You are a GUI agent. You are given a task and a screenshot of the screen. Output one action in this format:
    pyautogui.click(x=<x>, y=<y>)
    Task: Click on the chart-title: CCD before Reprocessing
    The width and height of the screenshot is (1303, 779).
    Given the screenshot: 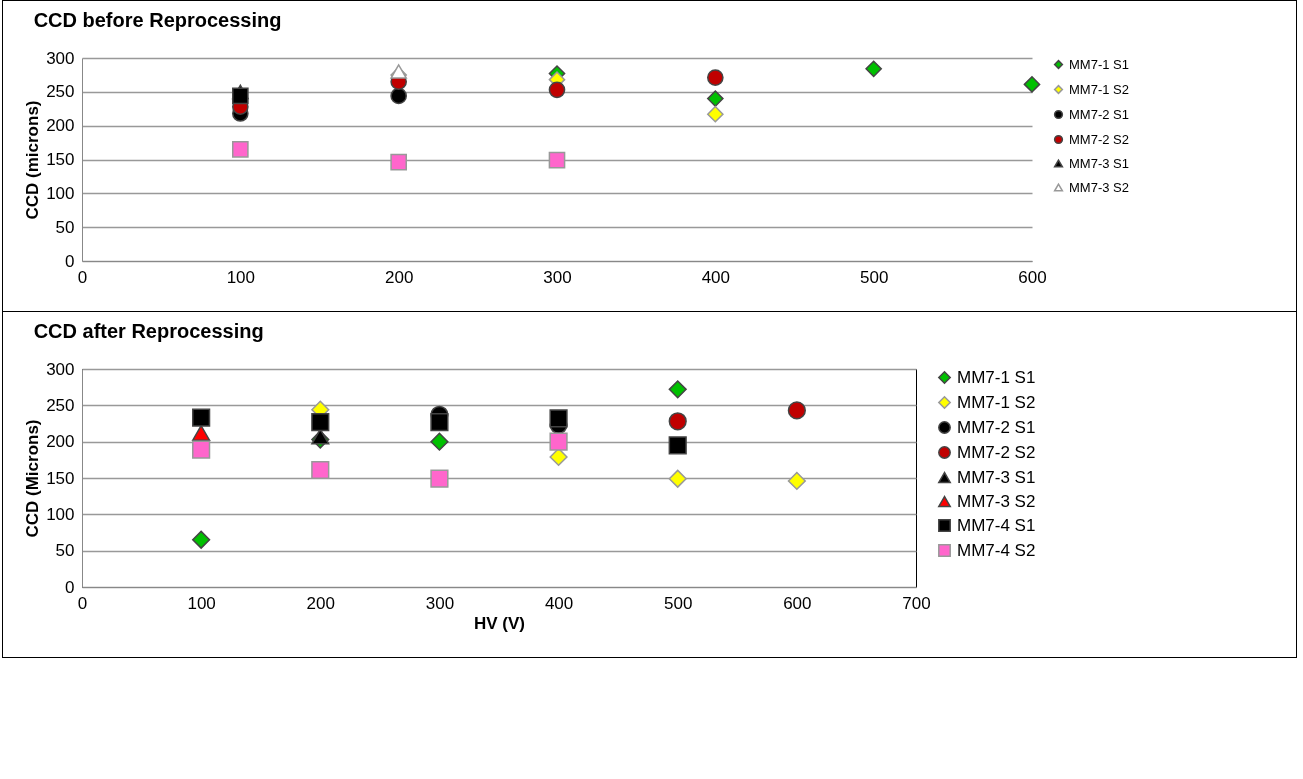 What is the action you would take?
    pyautogui.click(x=157, y=20)
    